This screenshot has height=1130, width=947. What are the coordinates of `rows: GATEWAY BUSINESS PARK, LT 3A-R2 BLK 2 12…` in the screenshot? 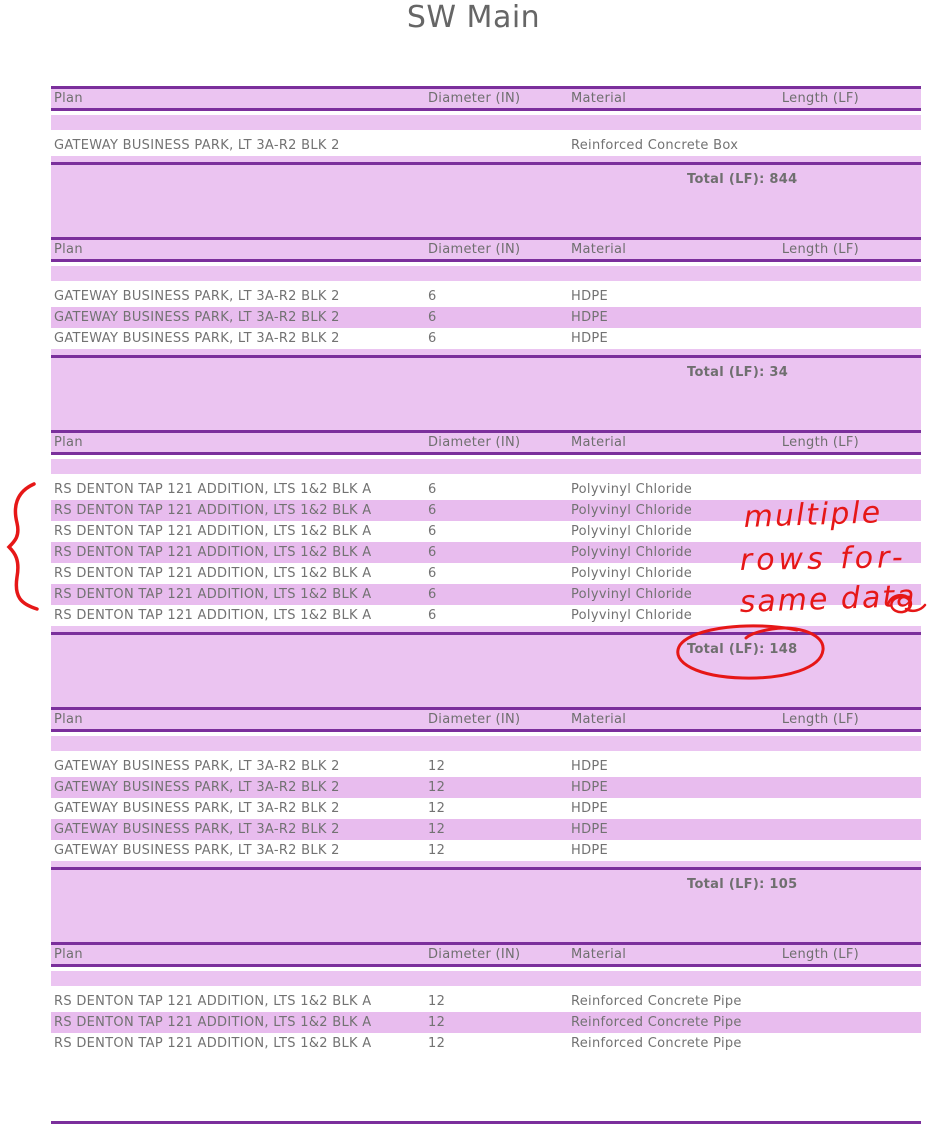 It's located at (486, 808).